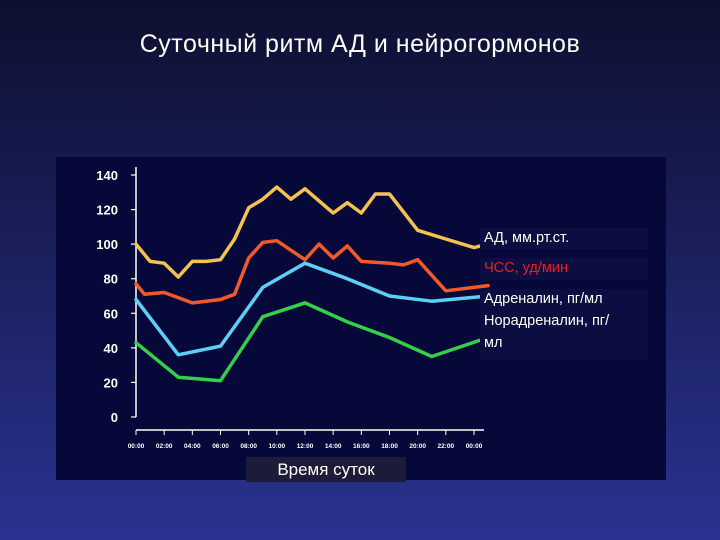 The height and width of the screenshot is (540, 720). I want to click on x-tick-label: 10:00, so click(277, 446).